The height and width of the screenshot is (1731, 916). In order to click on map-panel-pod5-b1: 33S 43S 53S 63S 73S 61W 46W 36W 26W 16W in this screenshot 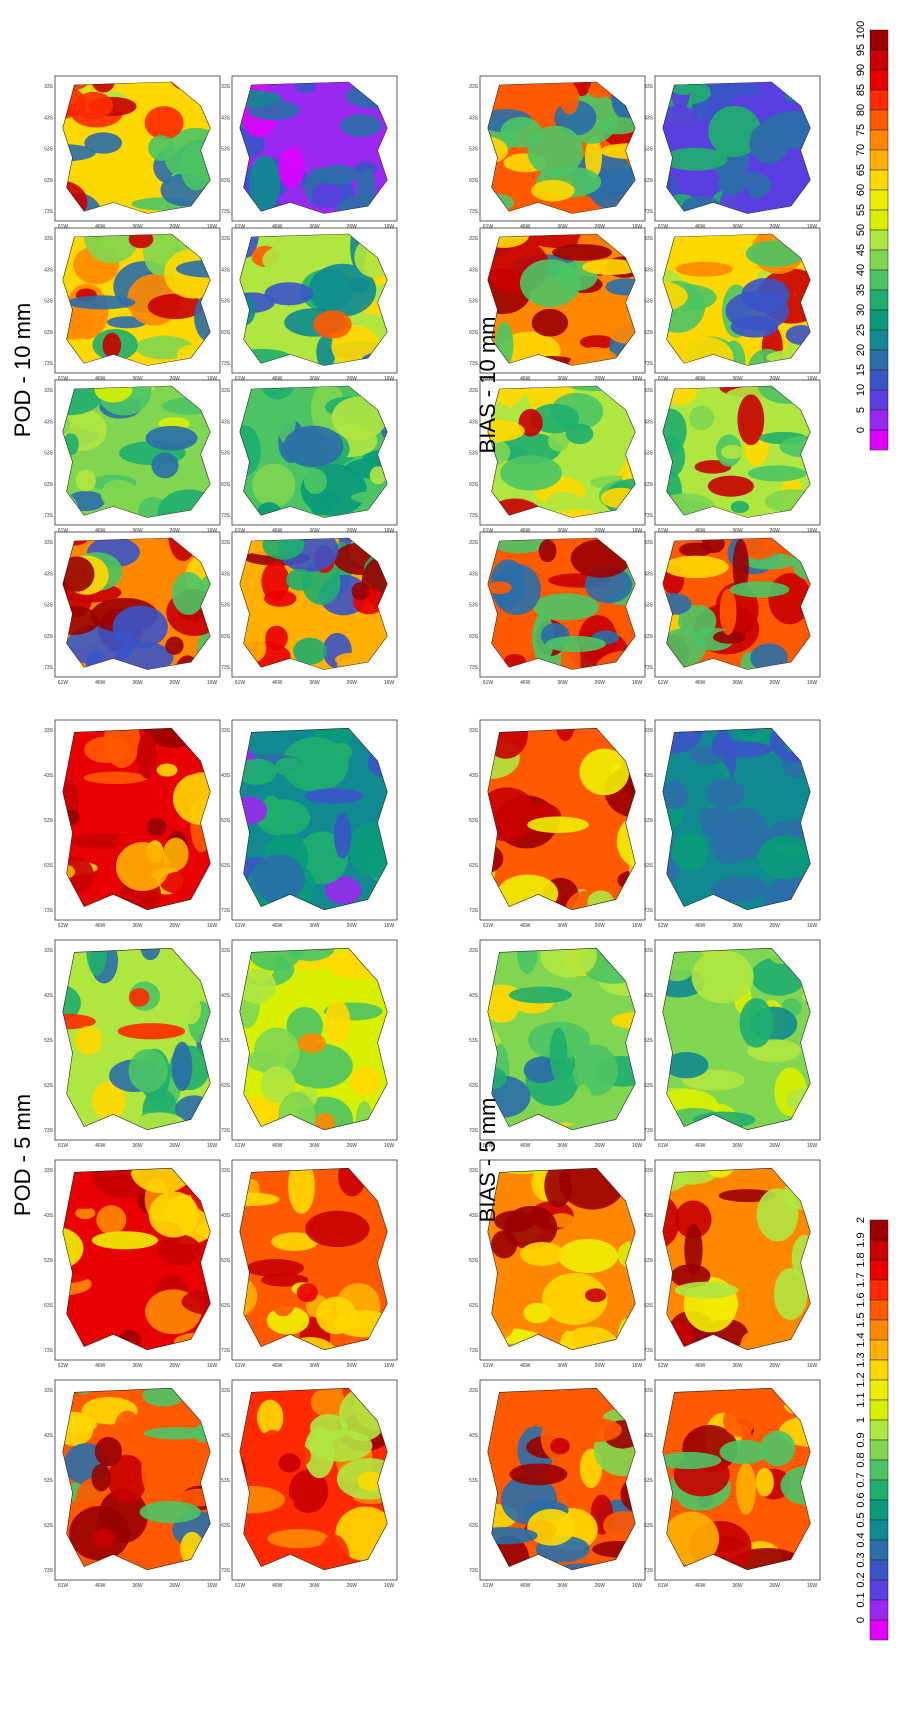, I will do `click(132, 1264)`.